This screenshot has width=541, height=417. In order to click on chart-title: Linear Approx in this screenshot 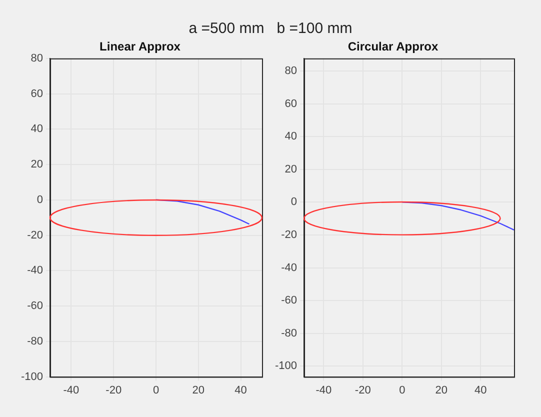, I will do `click(140, 47)`.